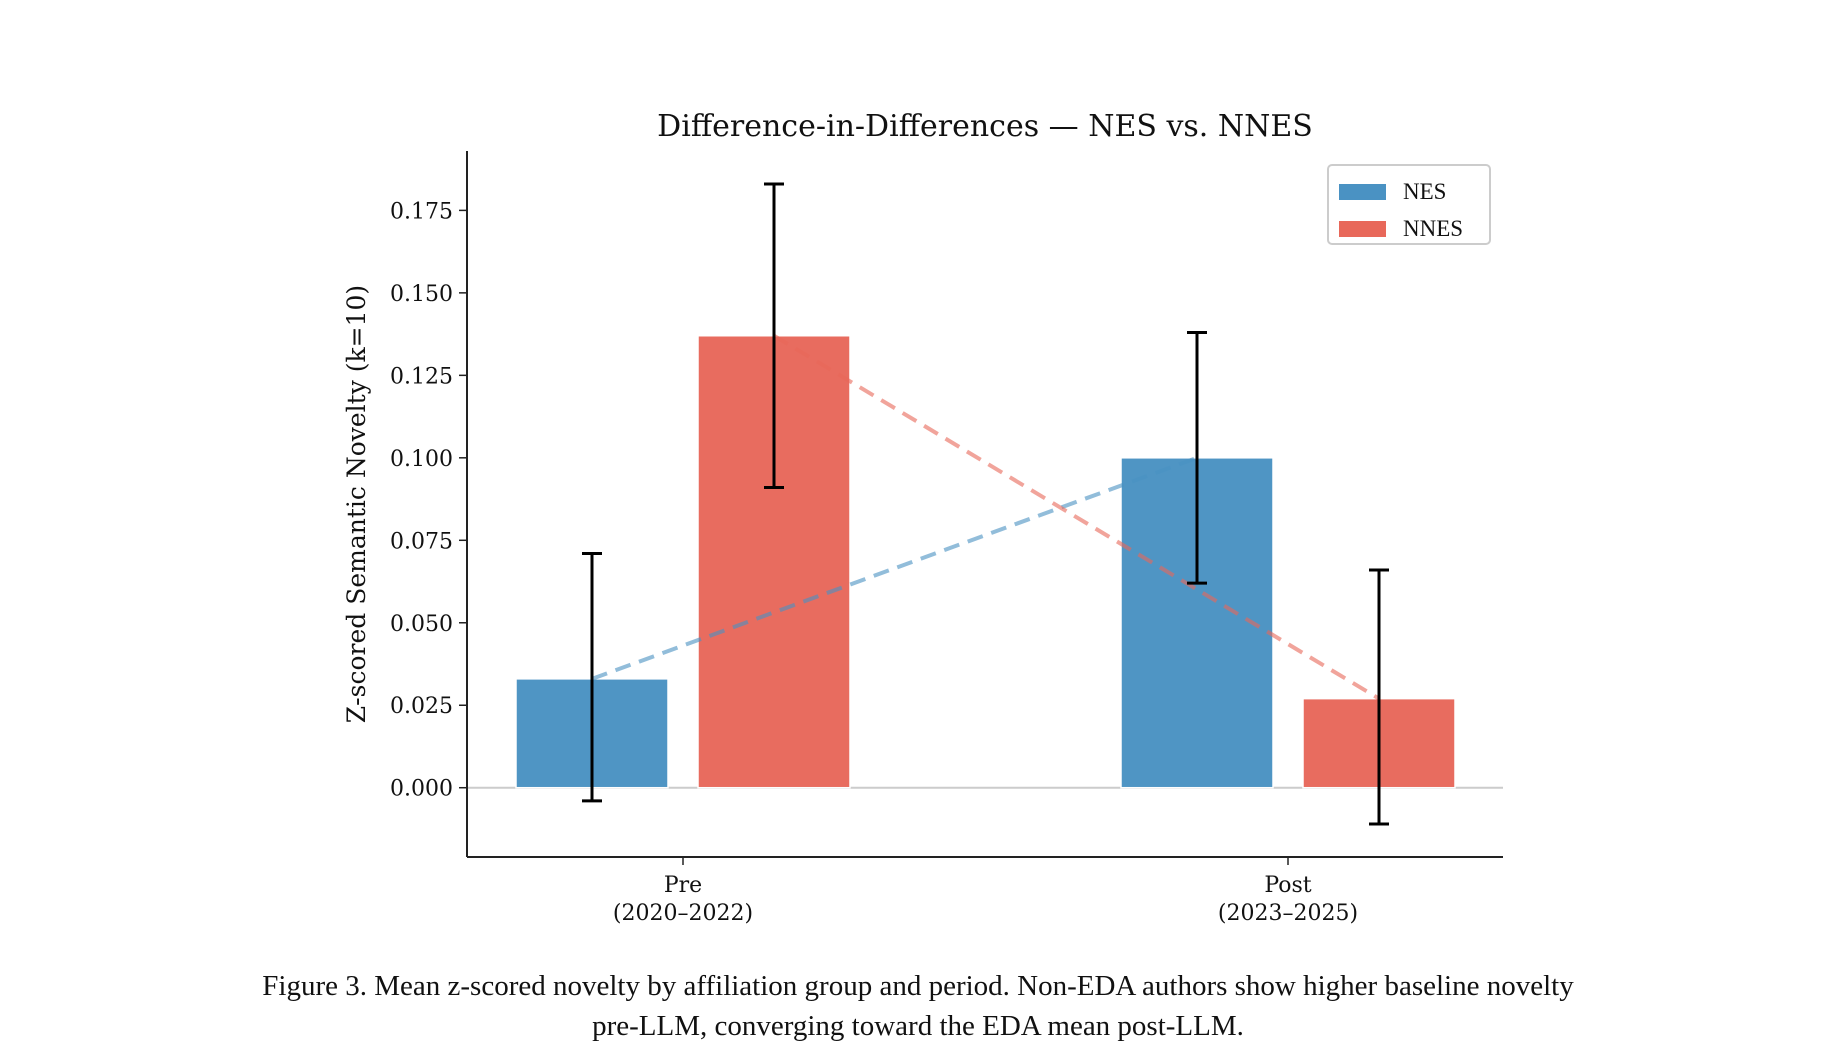 This screenshot has height=1046, width=1836. What do you see at coordinates (894, 568) in the screenshot?
I see `trend-line-nes` at bounding box center [894, 568].